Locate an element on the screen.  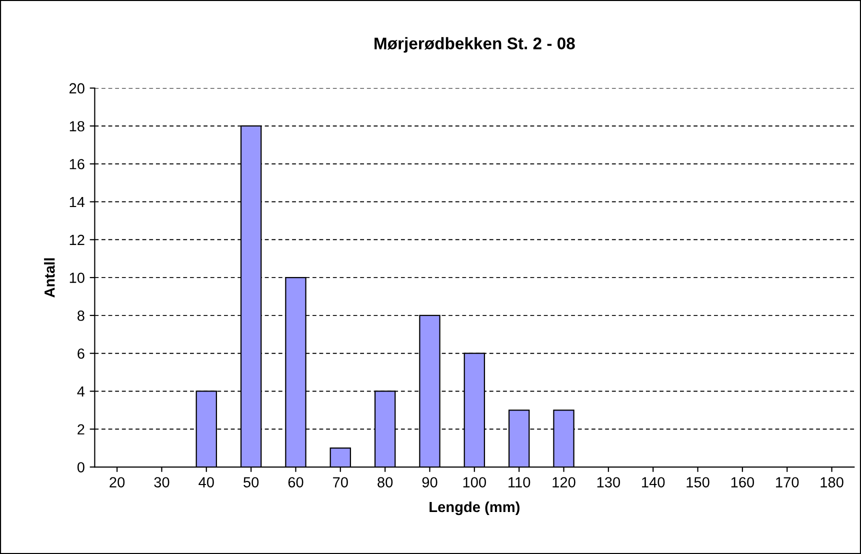
y-tick-label: 10 is located at coordinates (77, 277).